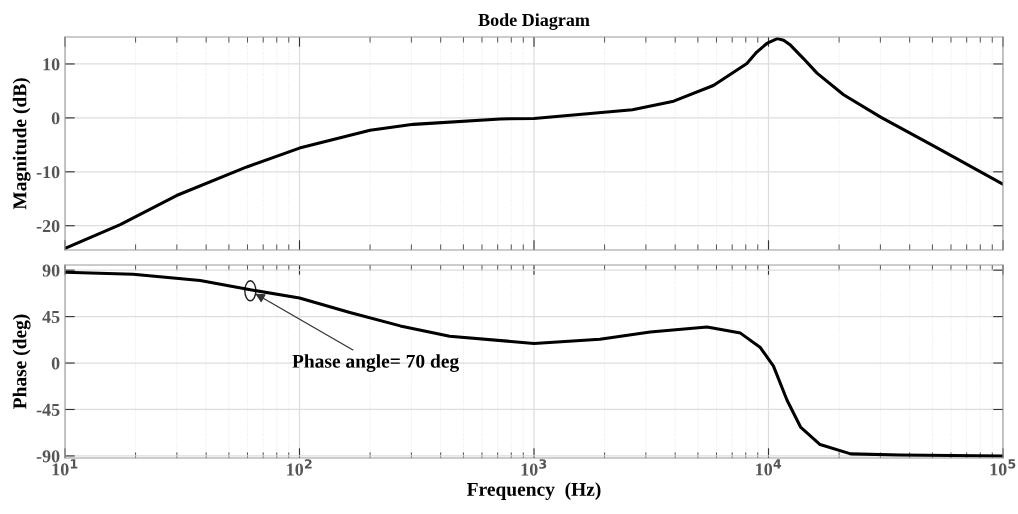 Image resolution: width=1018 pixels, height=514 pixels. Describe the element at coordinates (48, 172) in the screenshot. I see `y-tick-label: -10` at that location.